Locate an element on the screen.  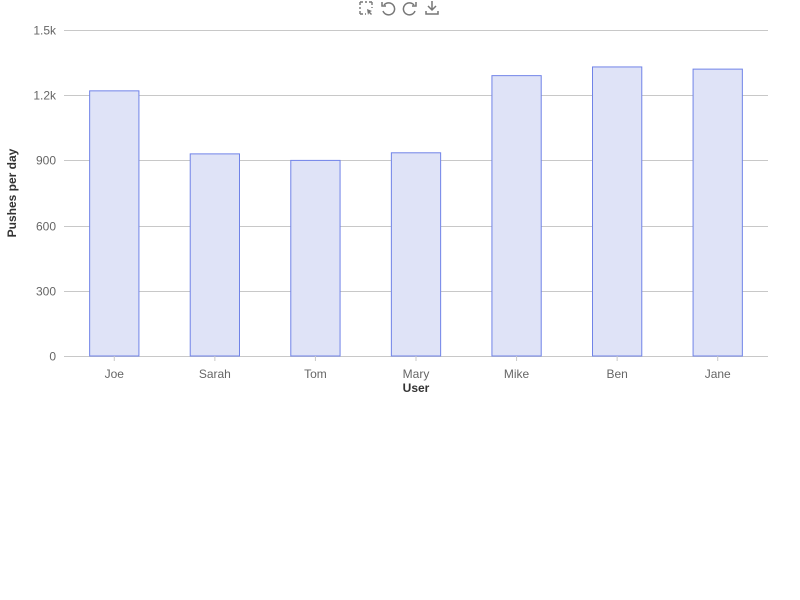
download-icon is located at coordinates (432, 8).